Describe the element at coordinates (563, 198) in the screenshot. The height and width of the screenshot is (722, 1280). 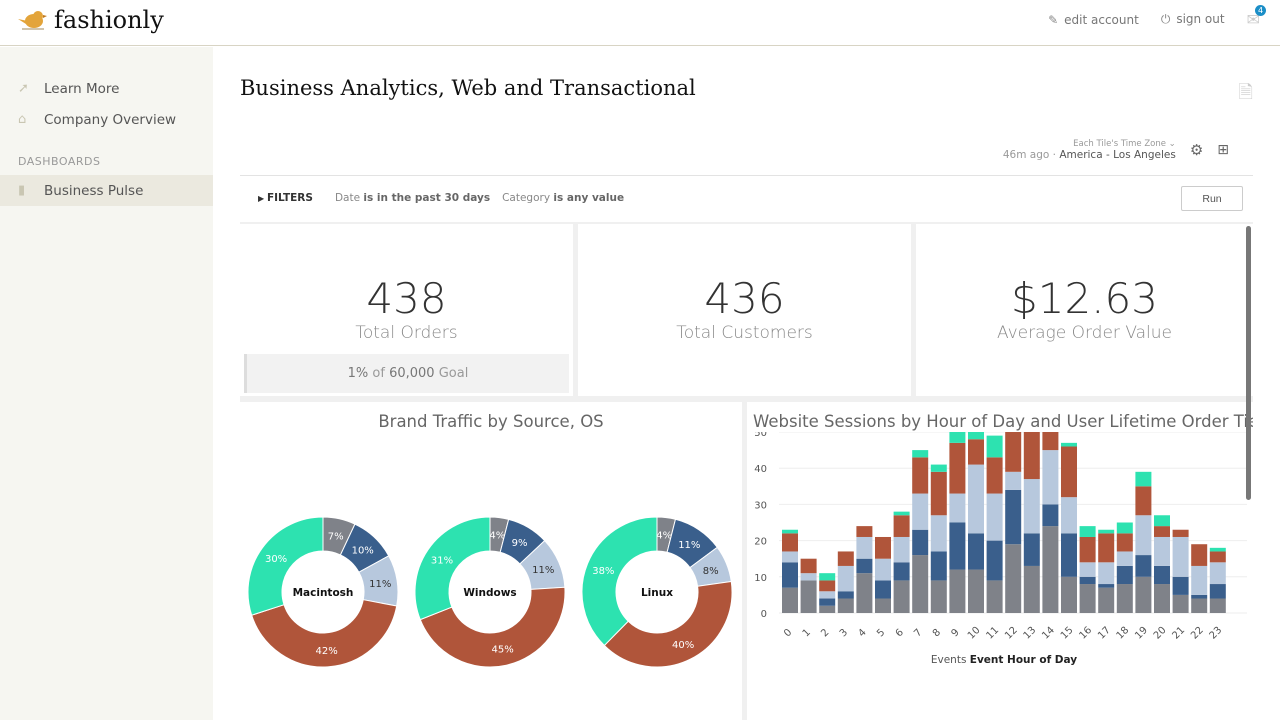
I see `filter-category: Category is any value` at that location.